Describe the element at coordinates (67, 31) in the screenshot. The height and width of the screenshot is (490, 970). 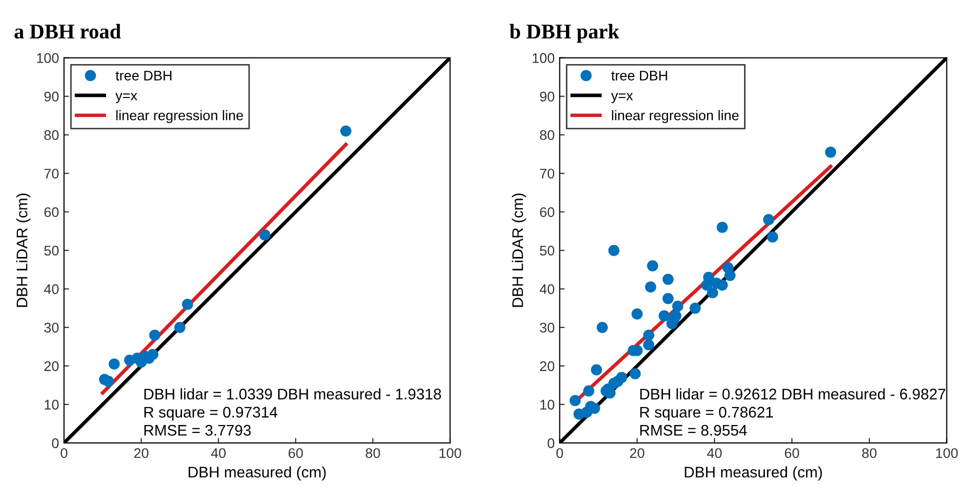
I see `chart-title: a DBH road` at that location.